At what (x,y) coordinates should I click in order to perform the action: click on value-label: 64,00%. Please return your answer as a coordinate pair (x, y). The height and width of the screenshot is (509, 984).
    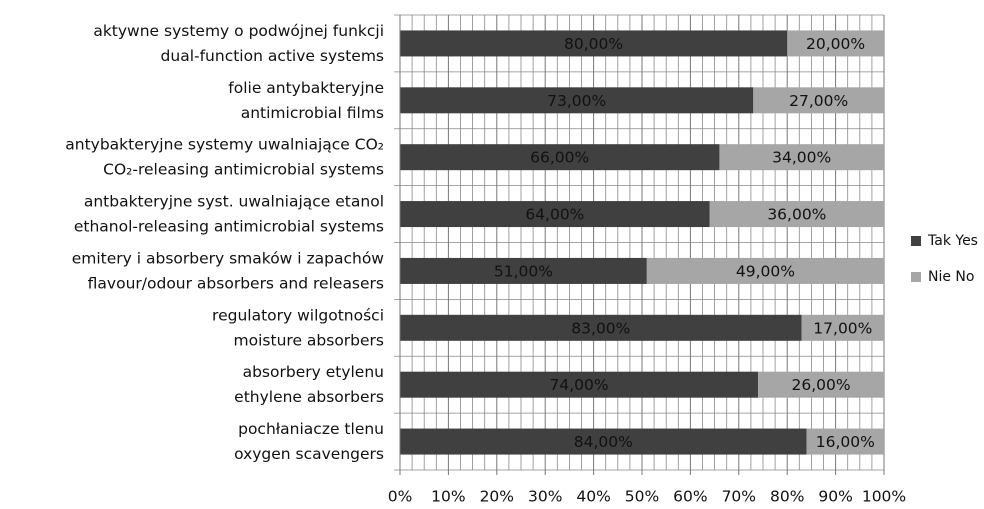
    Looking at the image, I should click on (554, 215).